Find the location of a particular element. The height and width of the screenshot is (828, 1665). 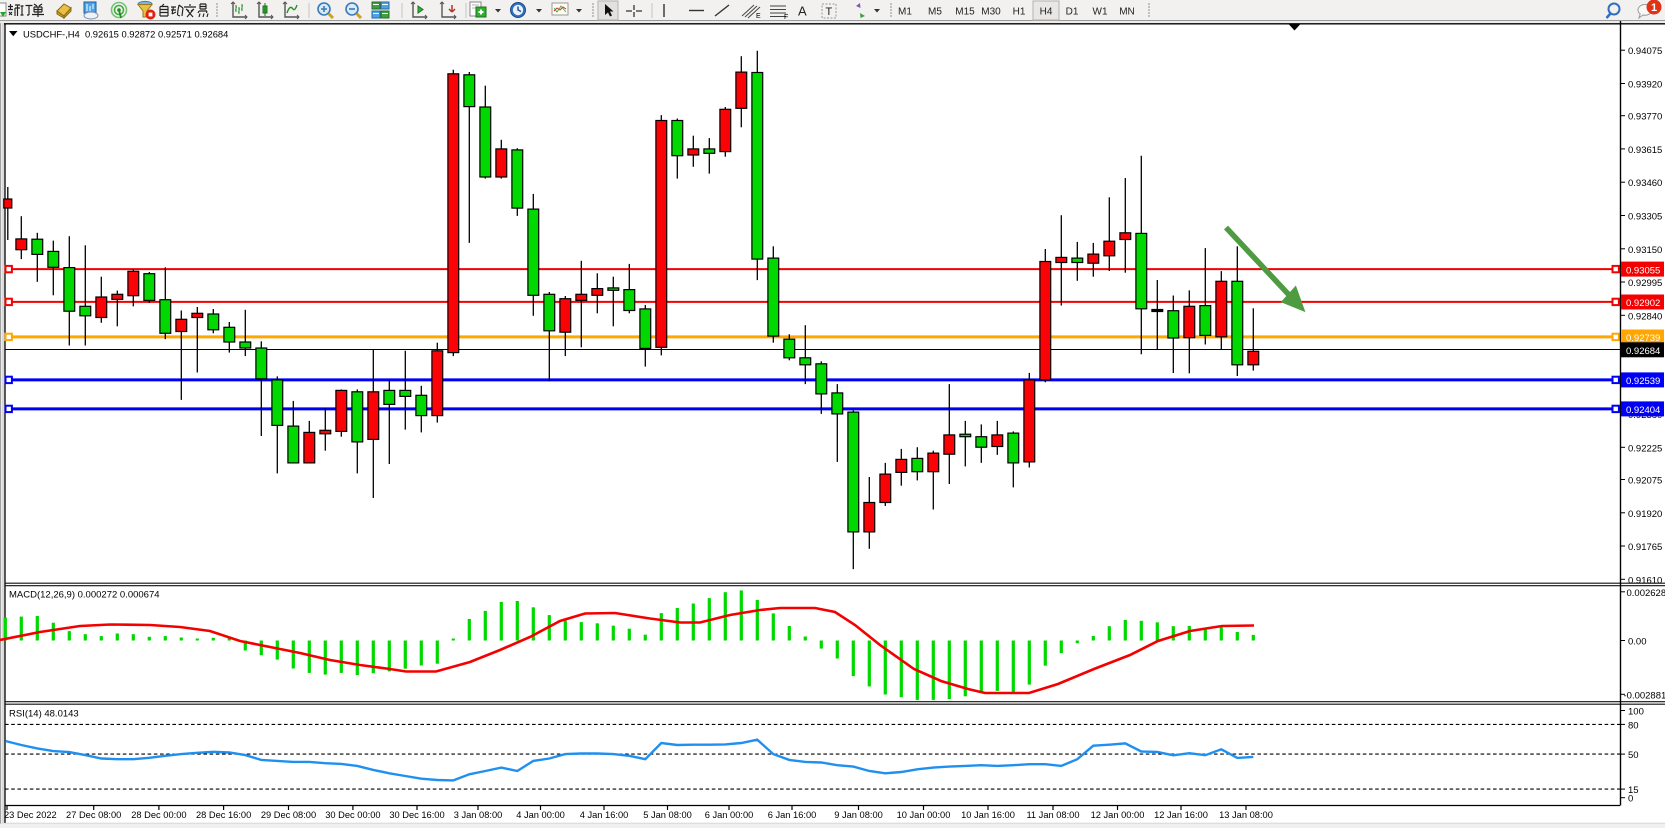

svg-text: RSI(14) 48.0143 is located at coordinates (44, 713).